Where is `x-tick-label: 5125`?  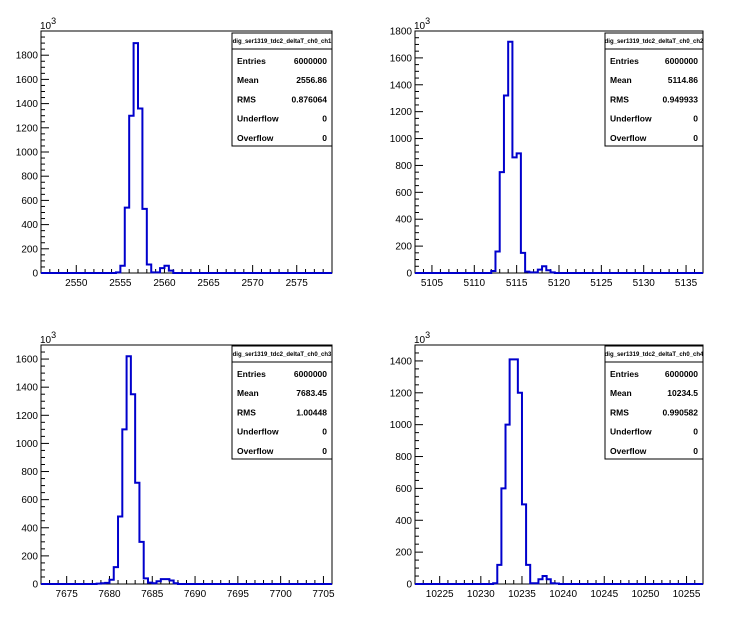
x-tick-label: 5125 is located at coordinates (601, 283).